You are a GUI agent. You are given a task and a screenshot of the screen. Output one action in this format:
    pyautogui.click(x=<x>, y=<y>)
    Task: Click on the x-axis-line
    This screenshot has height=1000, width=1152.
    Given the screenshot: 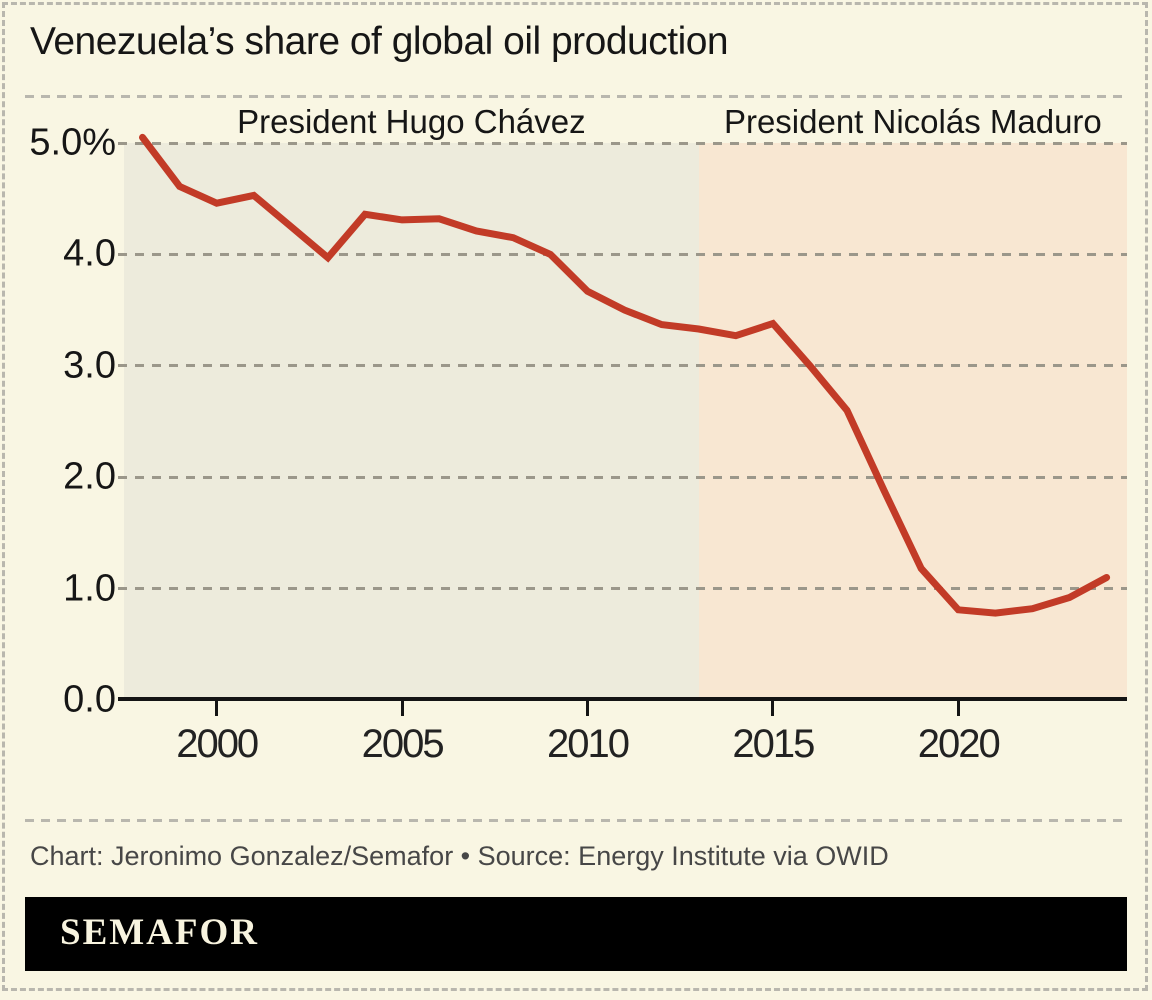 What is the action you would take?
    pyautogui.click(x=622, y=699)
    